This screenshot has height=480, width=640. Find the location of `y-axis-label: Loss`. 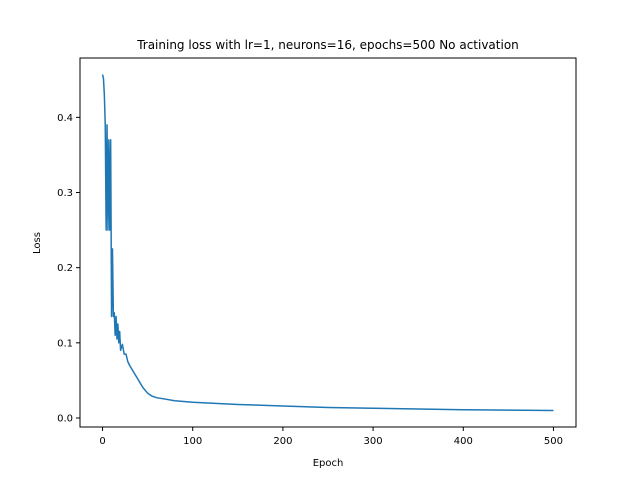

y-axis-label: Loss is located at coordinates (37, 243).